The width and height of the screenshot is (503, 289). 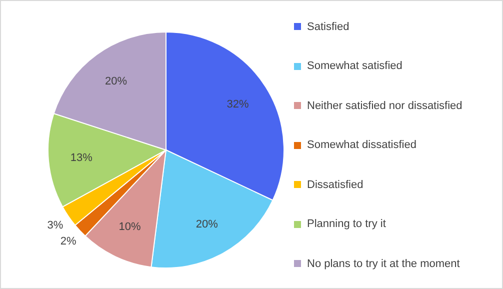 What do you see at coordinates (354, 66) in the screenshot?
I see `legend-label: Somewhat satisfied` at bounding box center [354, 66].